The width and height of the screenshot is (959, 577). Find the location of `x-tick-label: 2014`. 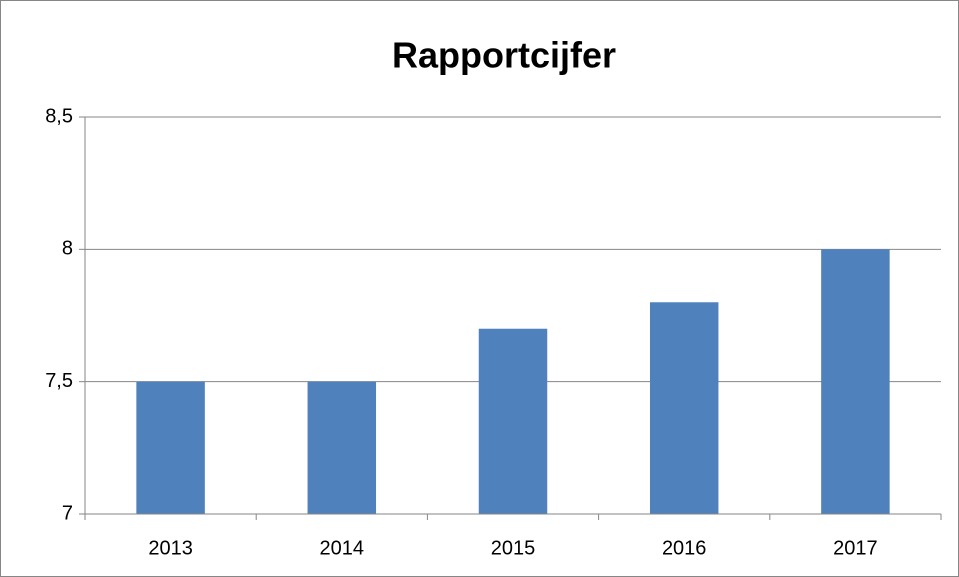

x-tick-label: 2014 is located at coordinates (342, 548).